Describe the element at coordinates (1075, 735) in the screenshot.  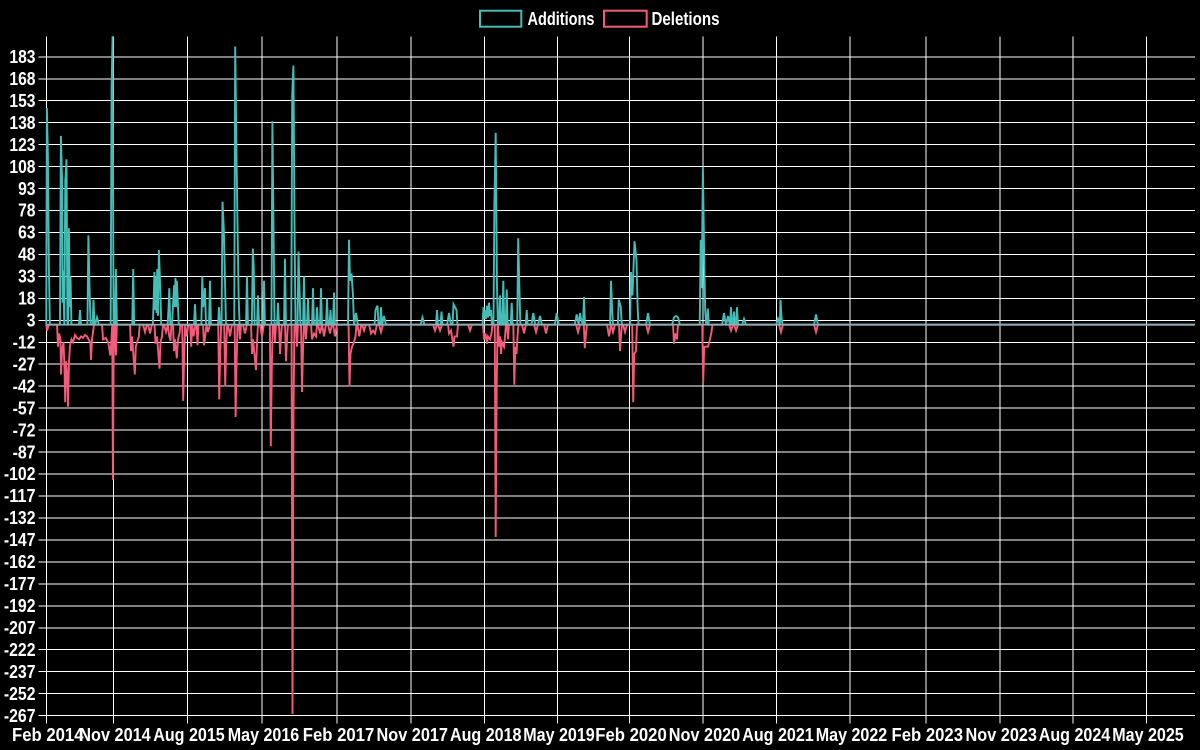
I see `svg-text: Aug 2024` at that location.